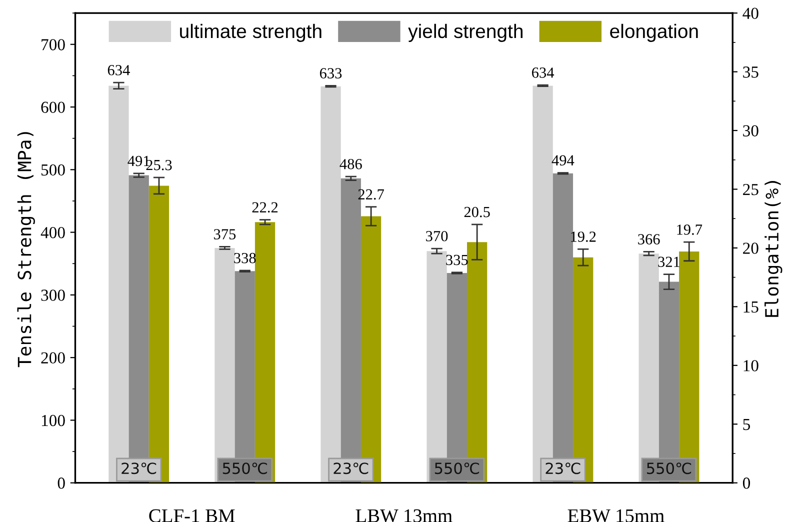  I want to click on y-axis-title: Tensile Strength (MPa), so click(26, 250).